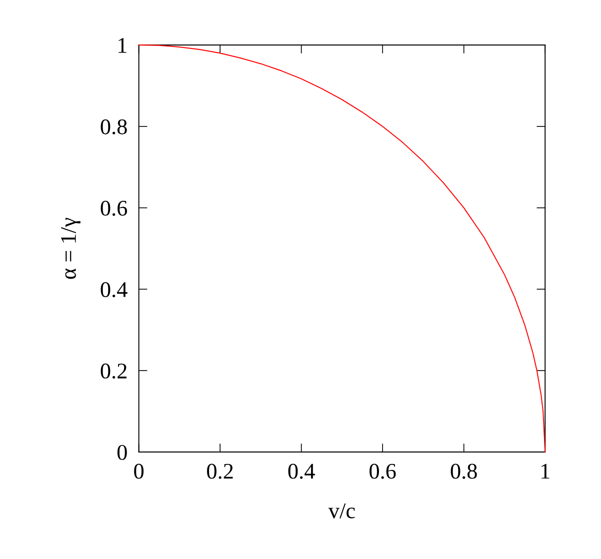 This screenshot has height=559, width=601. What do you see at coordinates (463, 471) in the screenshot?
I see `x-tick-label: 0.8` at bounding box center [463, 471].